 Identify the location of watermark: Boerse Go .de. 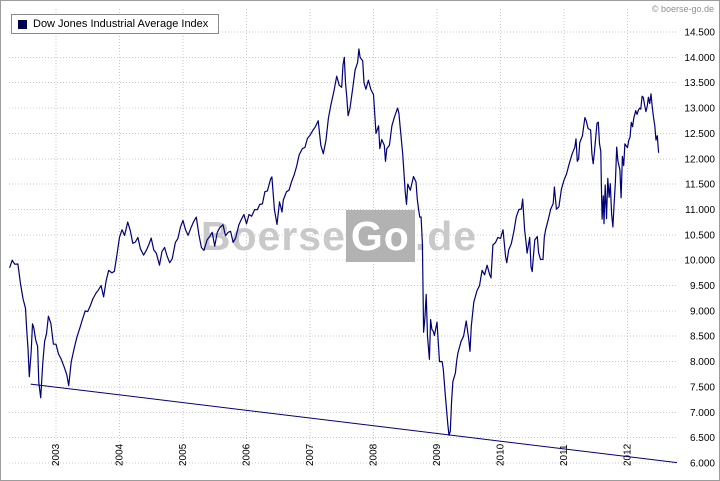
(339, 236).